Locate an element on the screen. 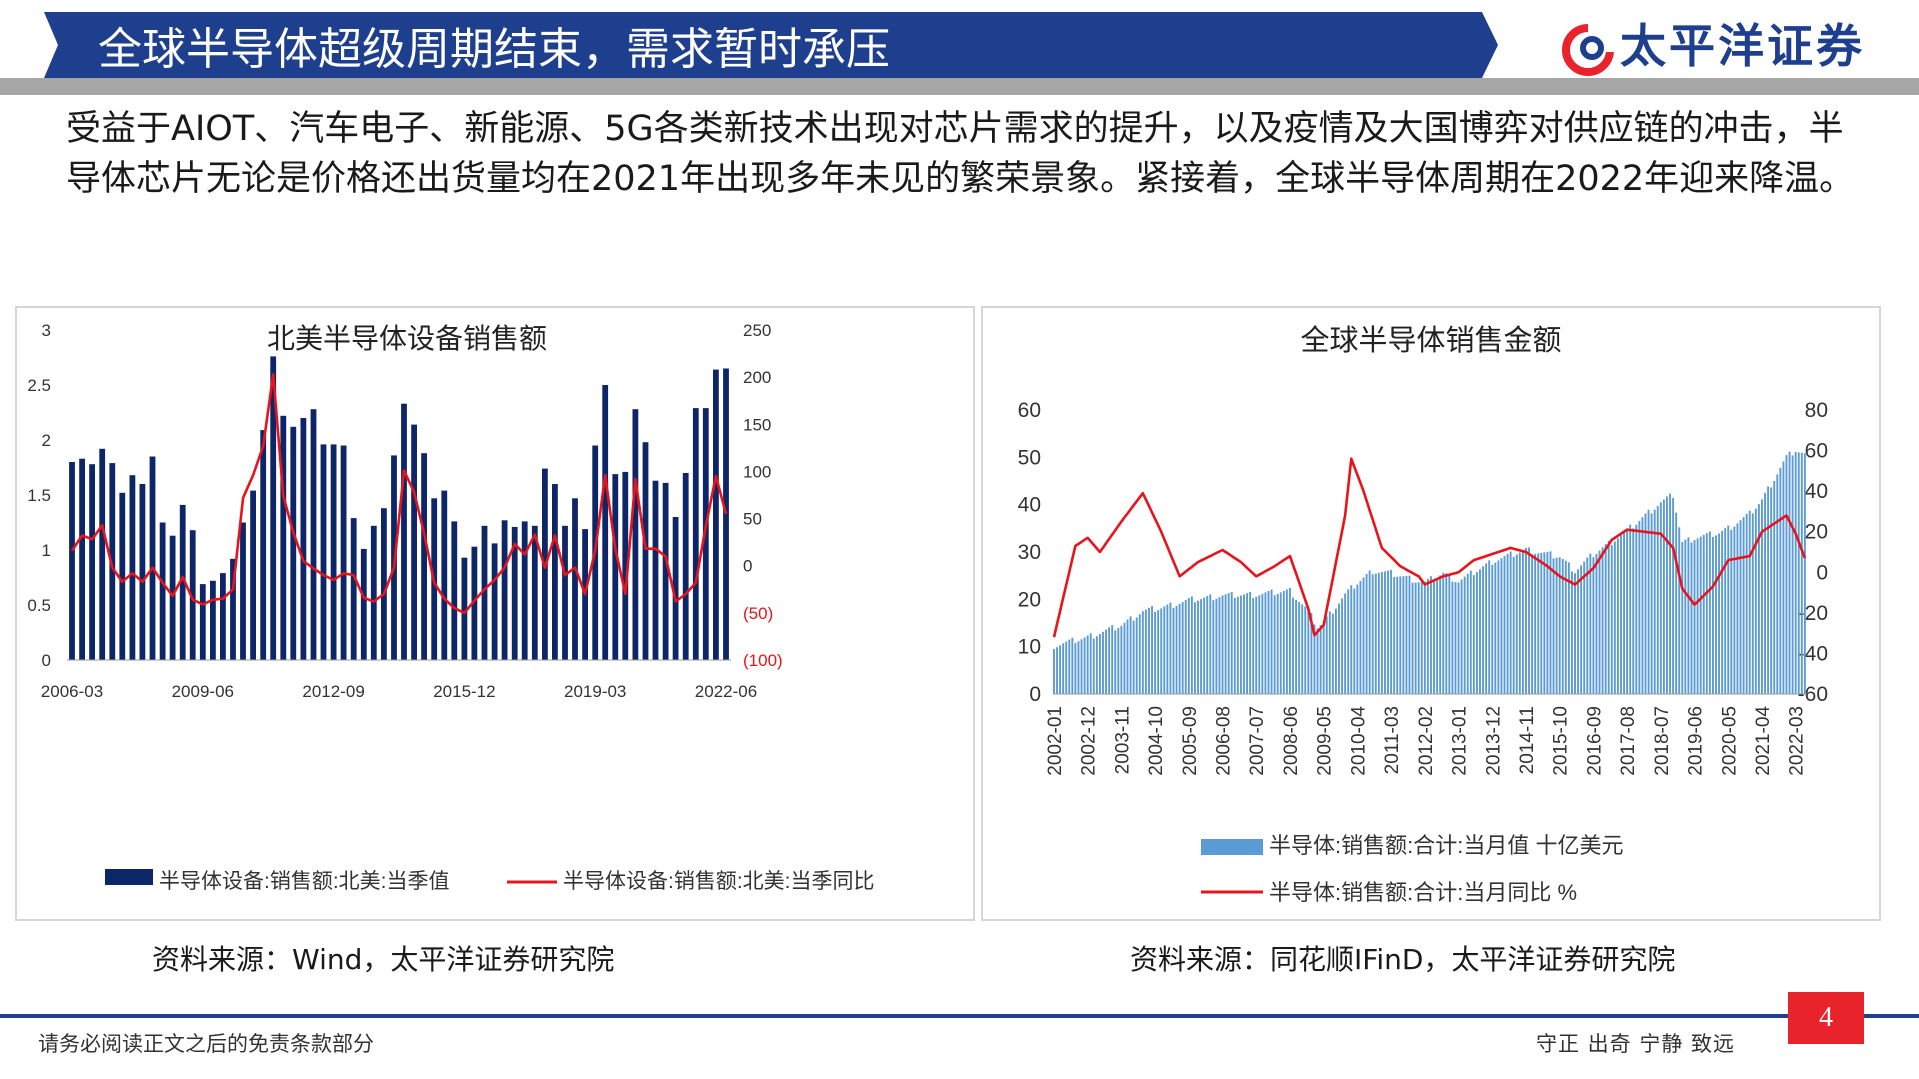 This screenshot has width=1919, height=1079. series-line-yoy is located at coordinates (399, 494).